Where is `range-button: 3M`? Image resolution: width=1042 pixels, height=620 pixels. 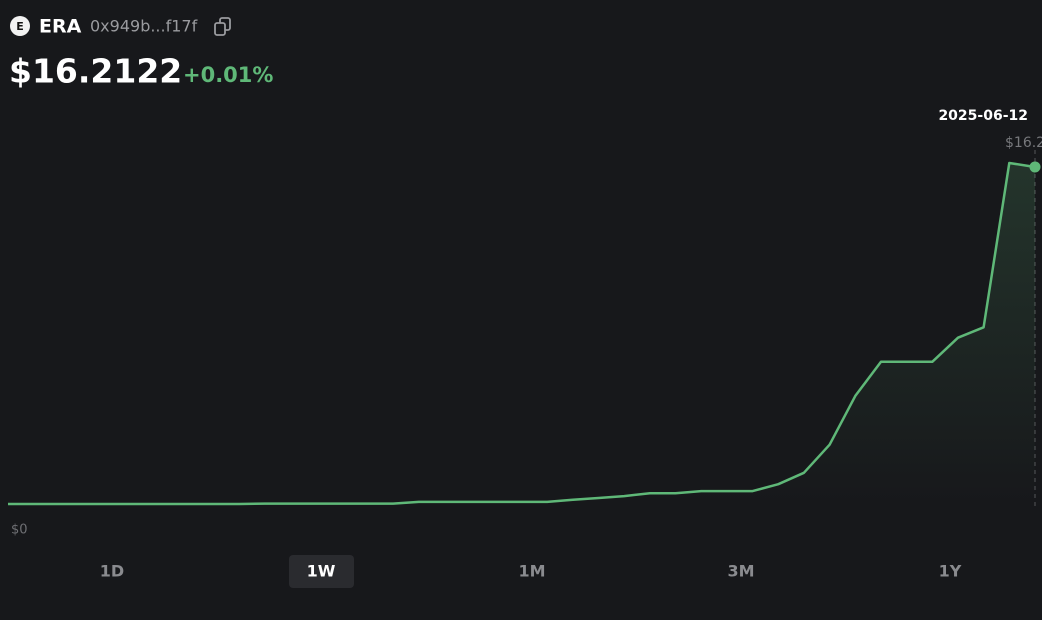 range-button: 3M is located at coordinates (740, 571).